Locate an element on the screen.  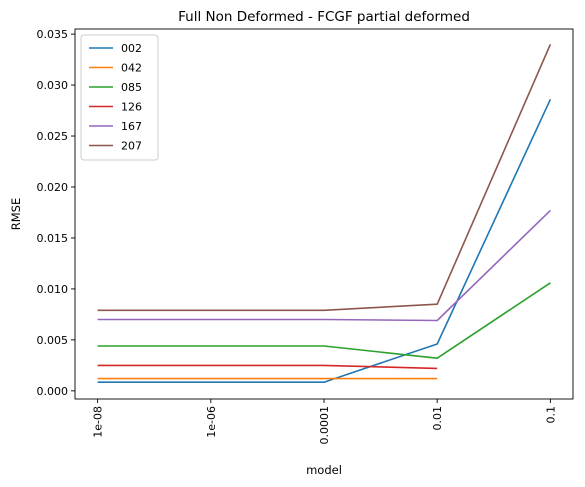
x-tick-label: 1e-08 is located at coordinates (98, 422).